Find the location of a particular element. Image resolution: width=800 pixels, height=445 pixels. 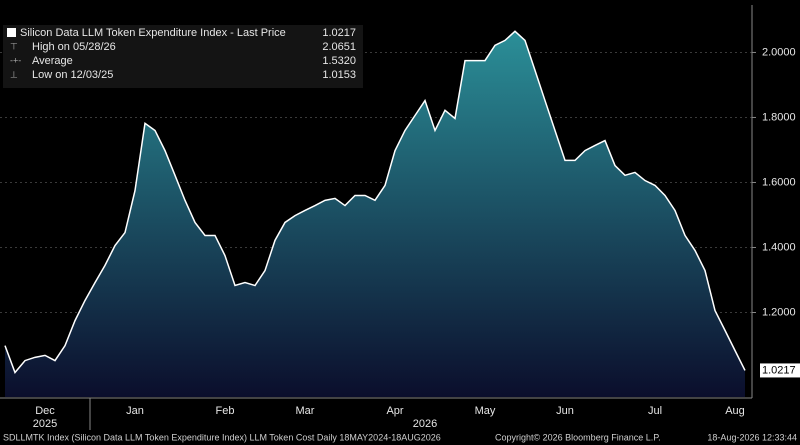

x-tick-label: Dec is located at coordinates (45, 411).